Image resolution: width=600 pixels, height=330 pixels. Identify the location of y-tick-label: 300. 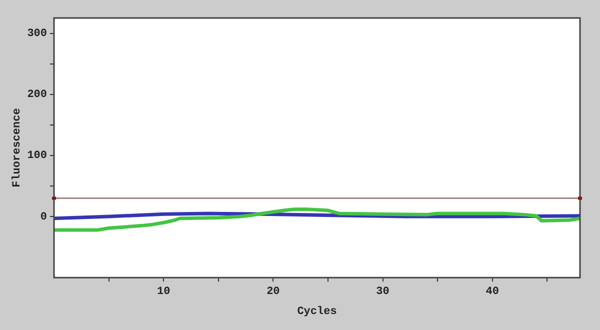
(37, 34).